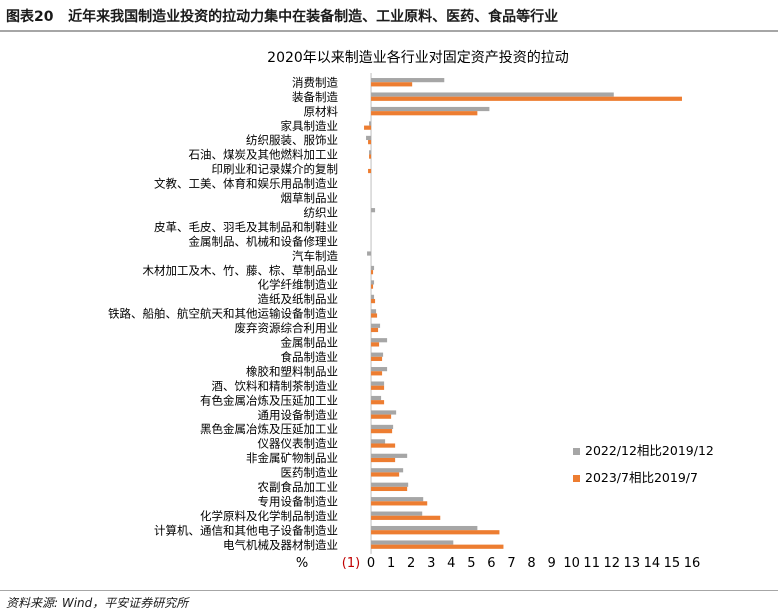  I want to click on category-label: 黑色金属冶炼及压延加工业, so click(269, 429).